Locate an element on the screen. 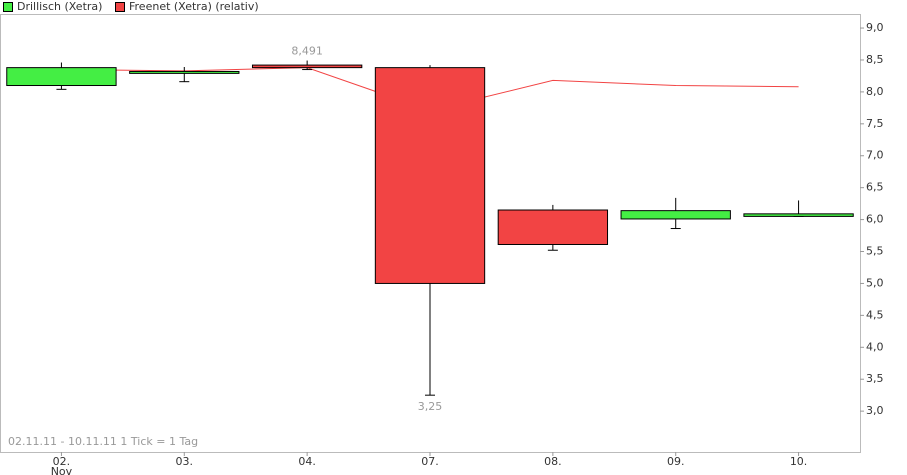 The image size is (907, 475). x-sublabel: Nov is located at coordinates (62, 470).